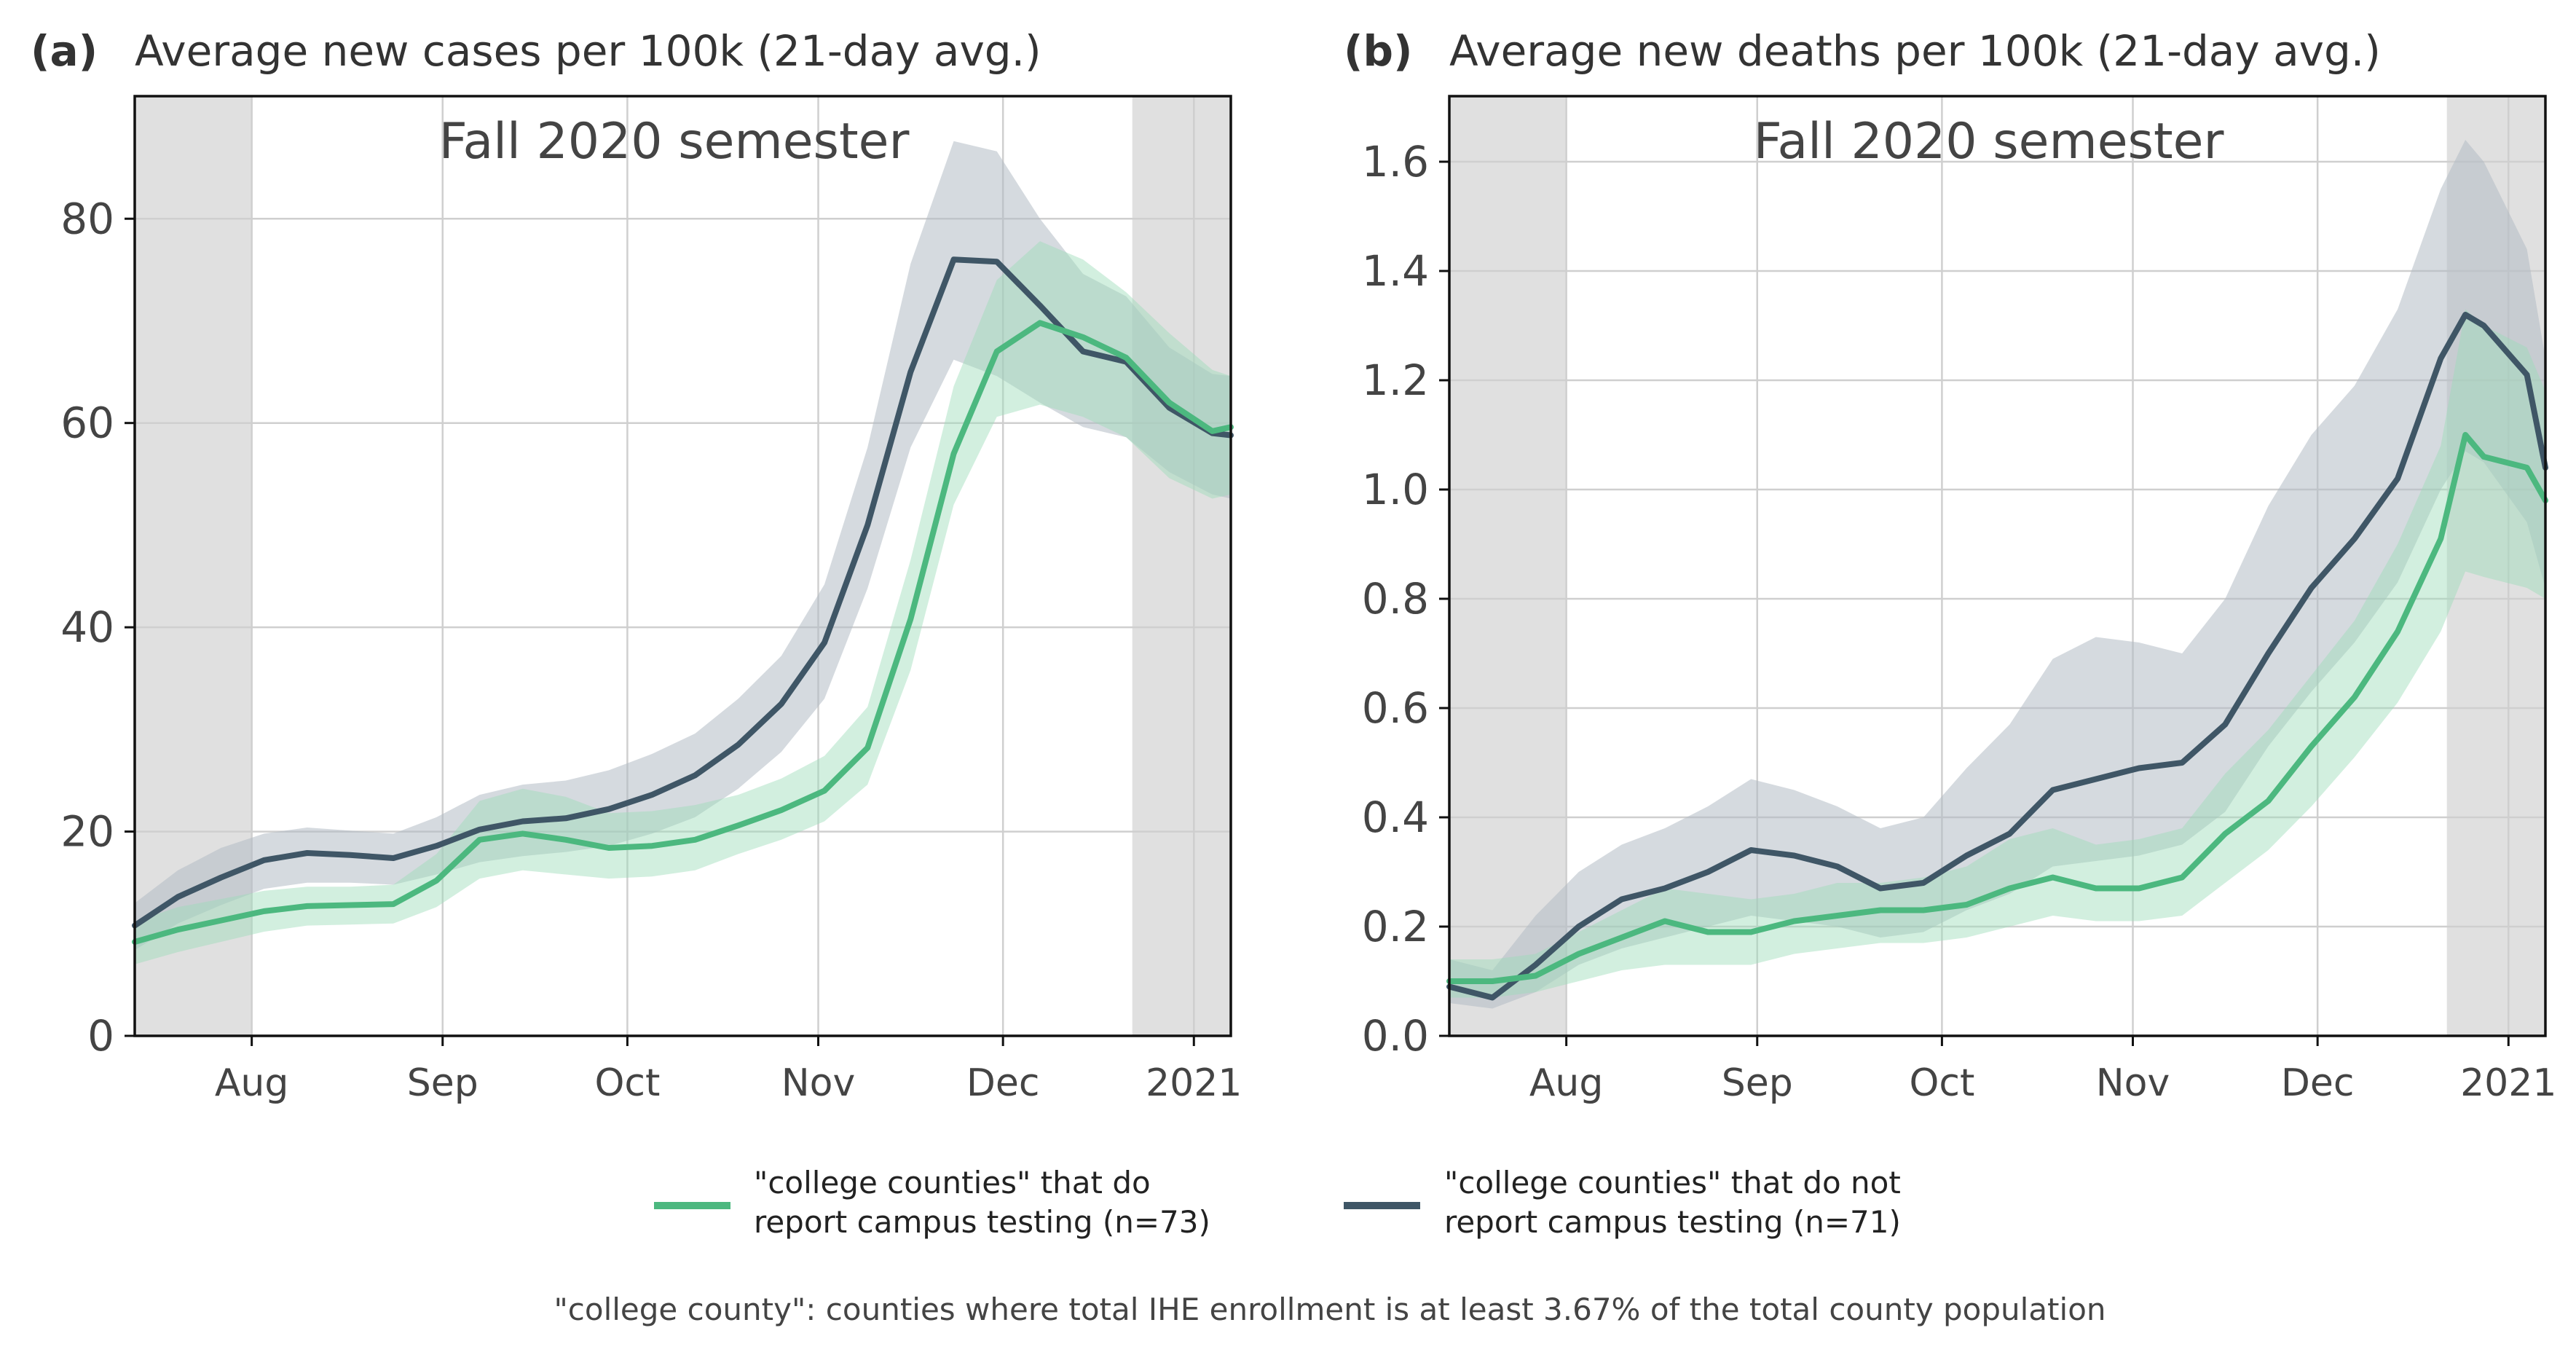  What do you see at coordinates (1378, 51) in the screenshot?
I see `panel-b-label: (b)` at bounding box center [1378, 51].